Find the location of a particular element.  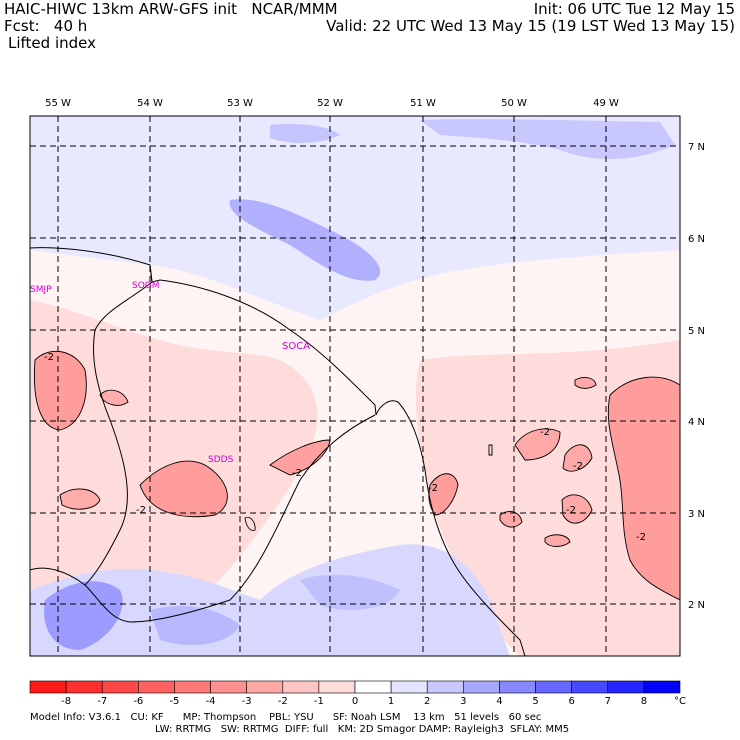

lon-label: 52 W is located at coordinates (330, 103).